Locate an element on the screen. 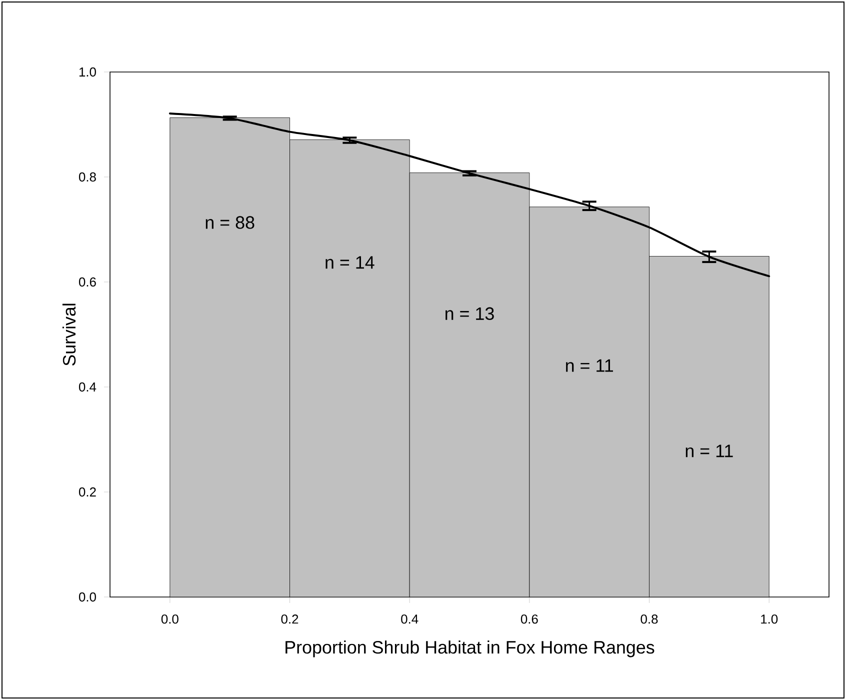 This screenshot has width=846, height=700. x-tick-label: 0.2 is located at coordinates (289, 619).